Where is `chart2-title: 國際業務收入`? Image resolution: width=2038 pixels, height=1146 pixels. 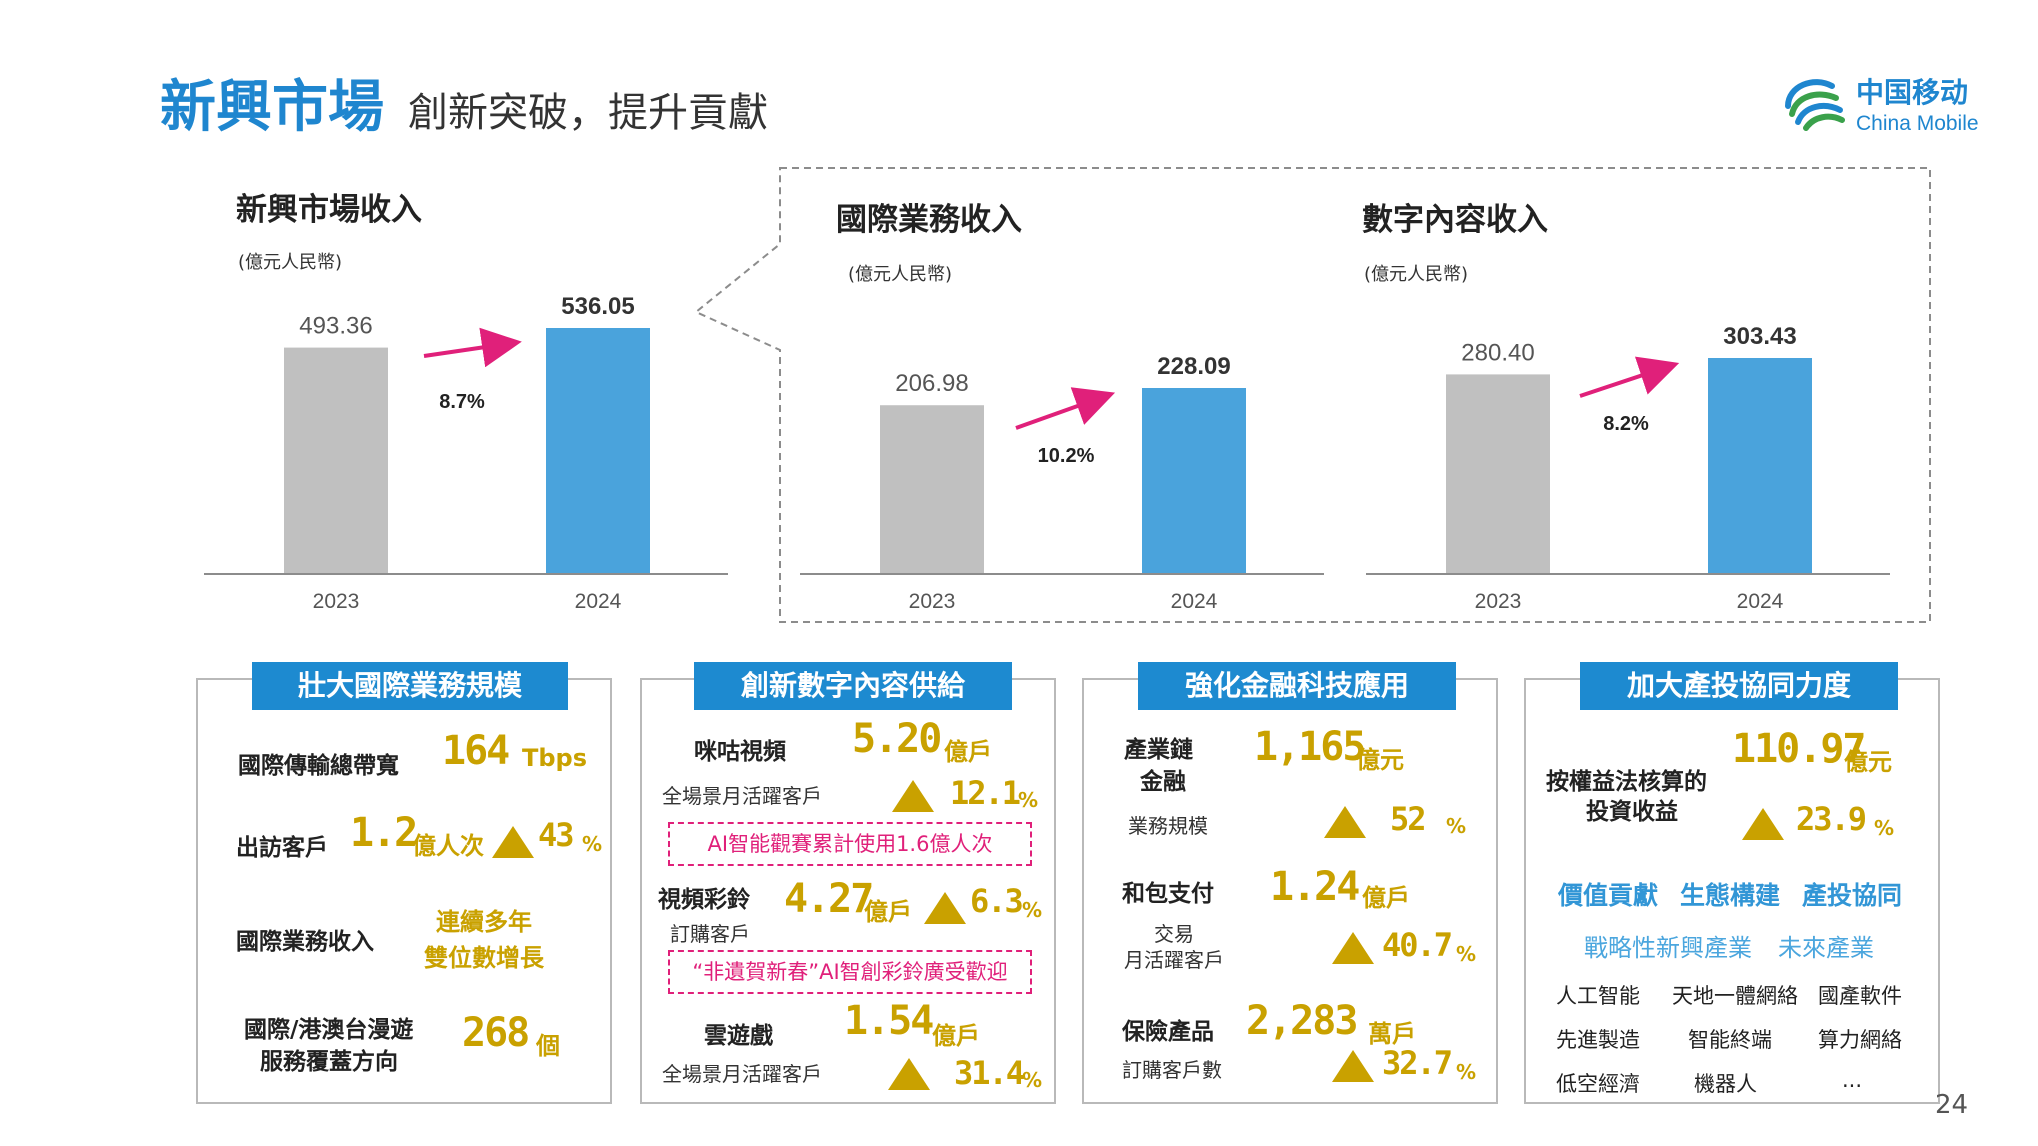 chart2-title: 國際業務收入 is located at coordinates (929, 220).